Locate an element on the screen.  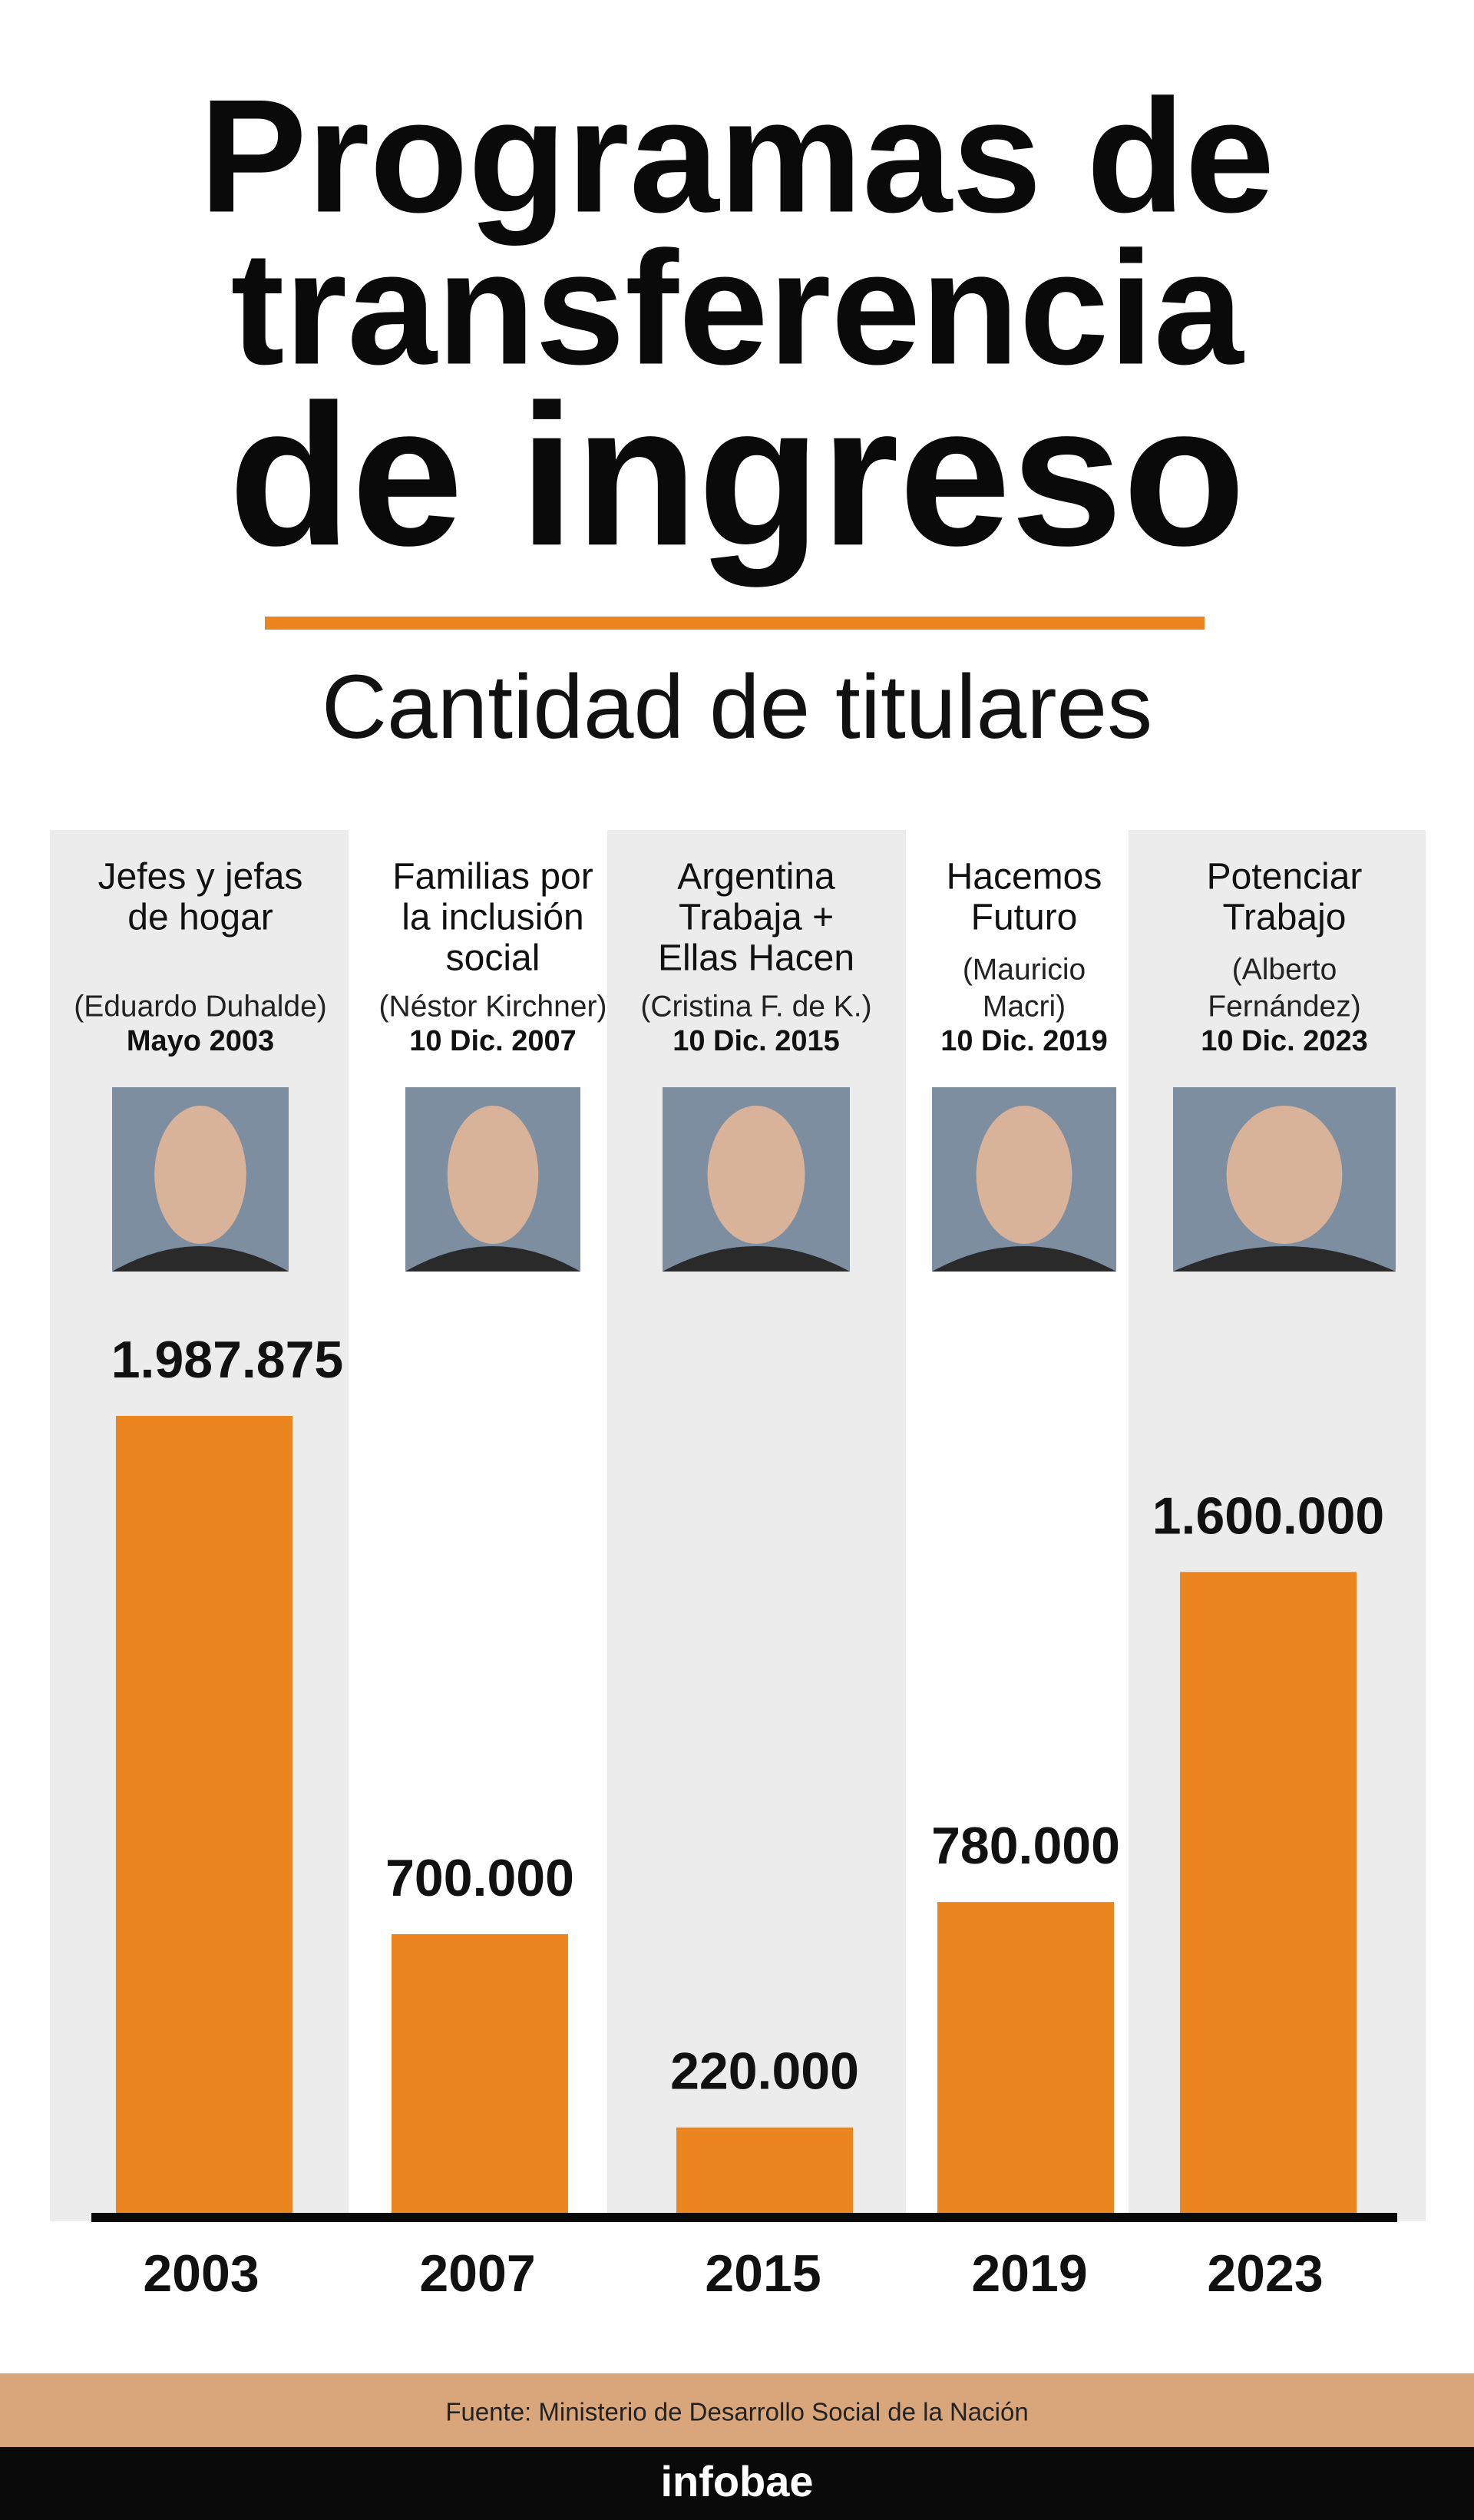
president: Macri) is located at coordinates (1024, 1006).